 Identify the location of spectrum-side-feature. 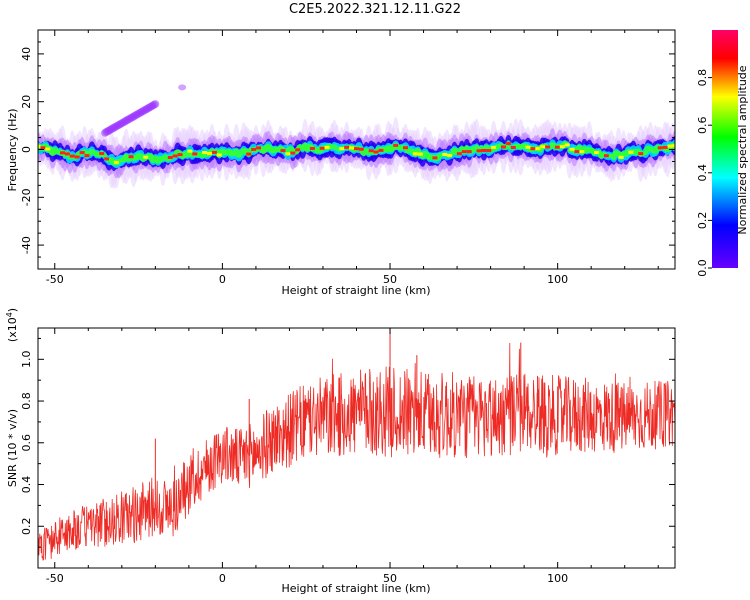
(144, 110).